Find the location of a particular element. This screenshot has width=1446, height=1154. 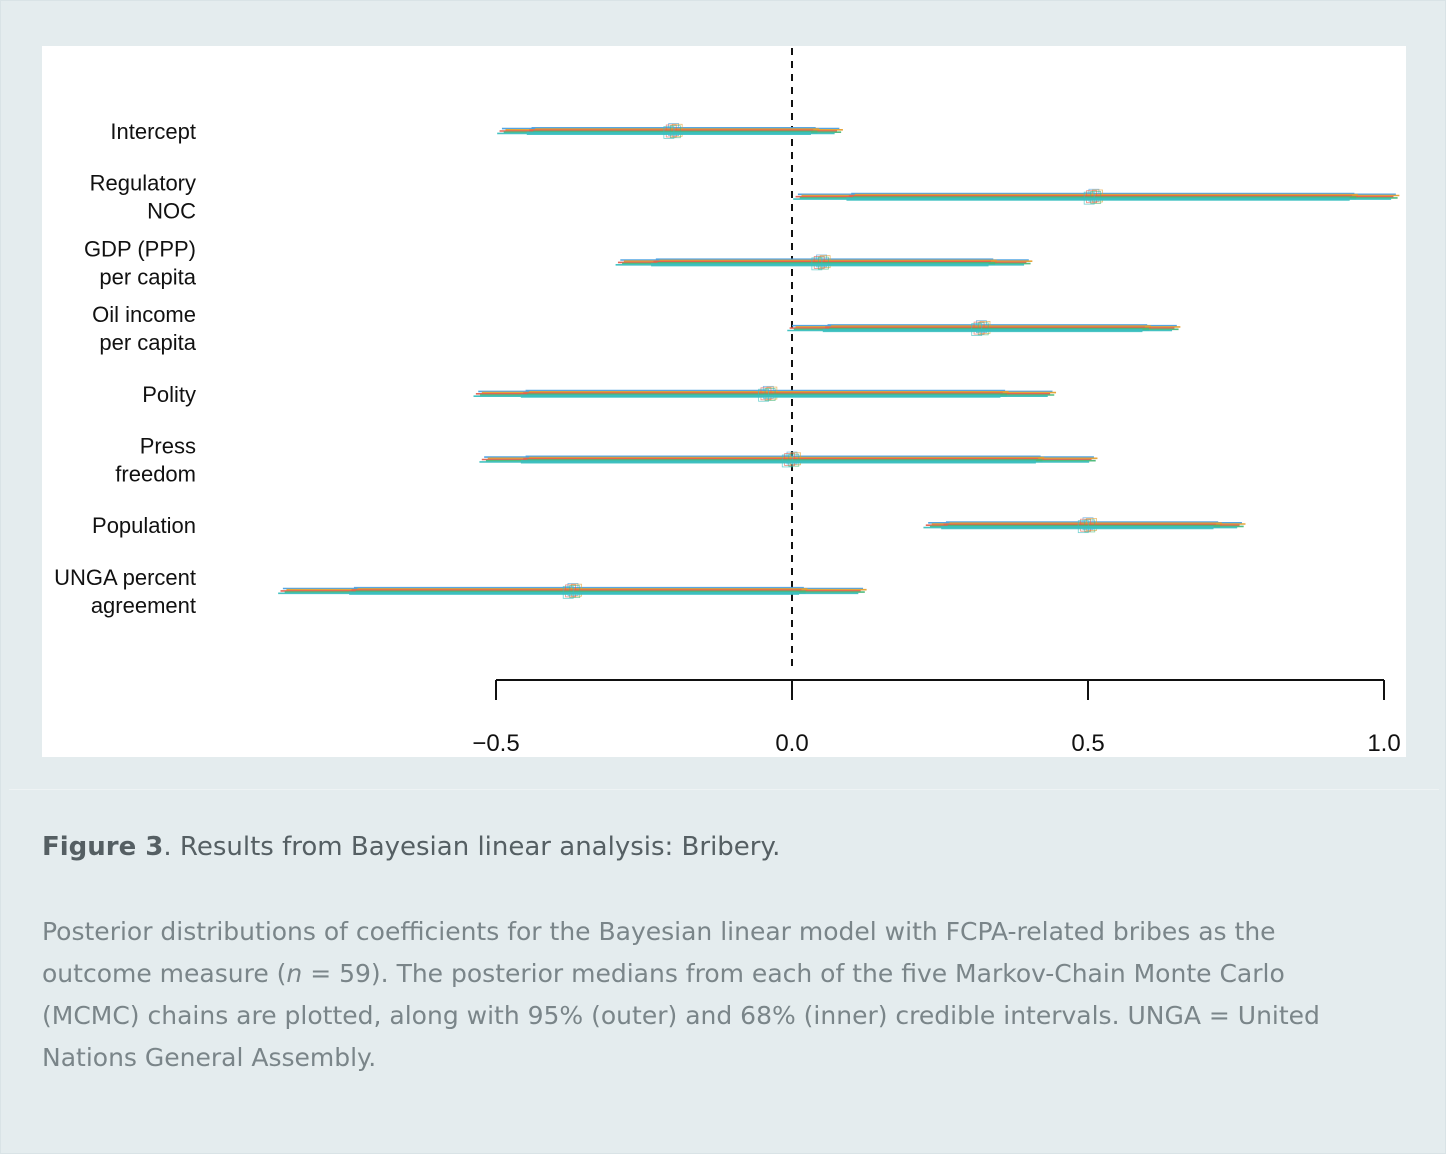

x-tick-label-2: 0.0 is located at coordinates (791, 743).